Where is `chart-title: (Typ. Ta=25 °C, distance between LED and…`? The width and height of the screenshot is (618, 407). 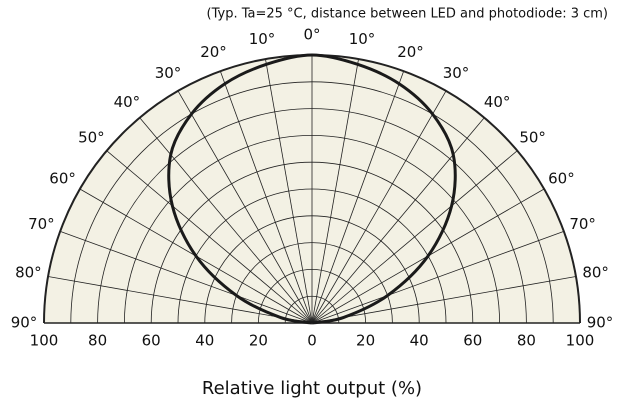
chart-title: (Typ. Ta=25 °C, distance between LED and… is located at coordinates (407, 14).